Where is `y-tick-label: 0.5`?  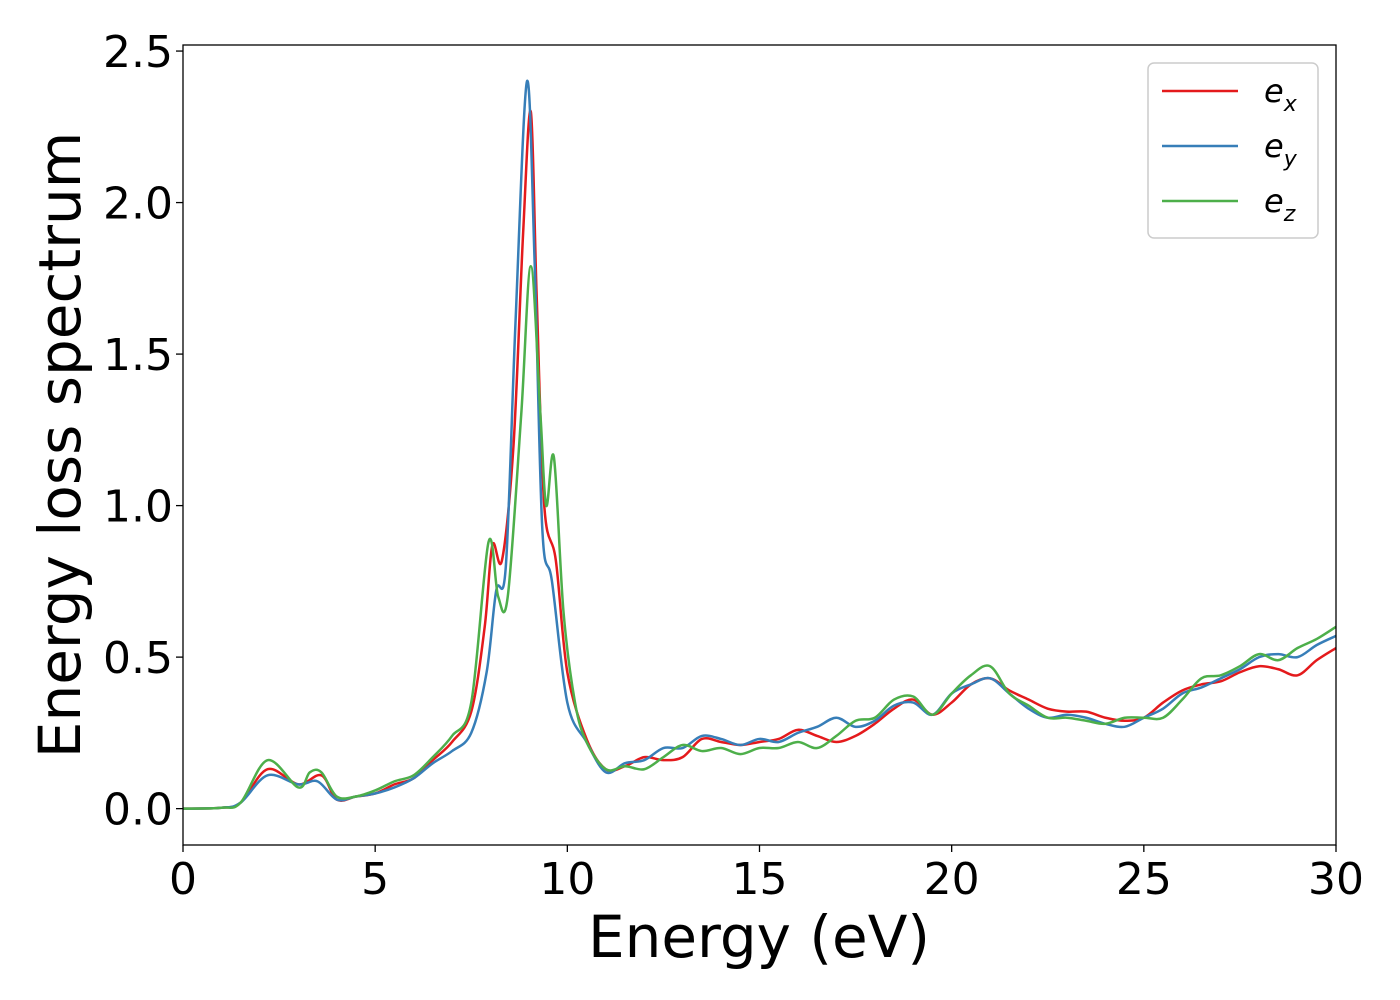
y-tick-label: 0.5 is located at coordinates (138, 658).